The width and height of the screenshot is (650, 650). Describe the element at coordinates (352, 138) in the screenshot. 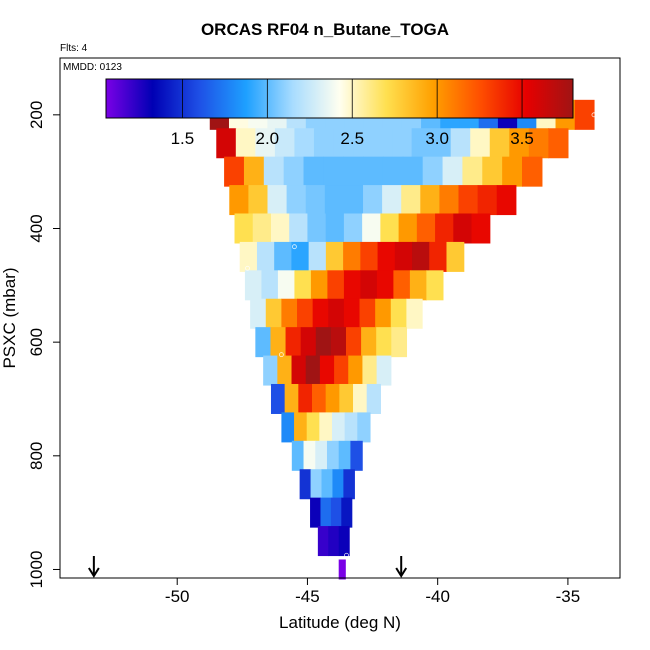

I see `colorbar-tick-label: 2.5` at that location.